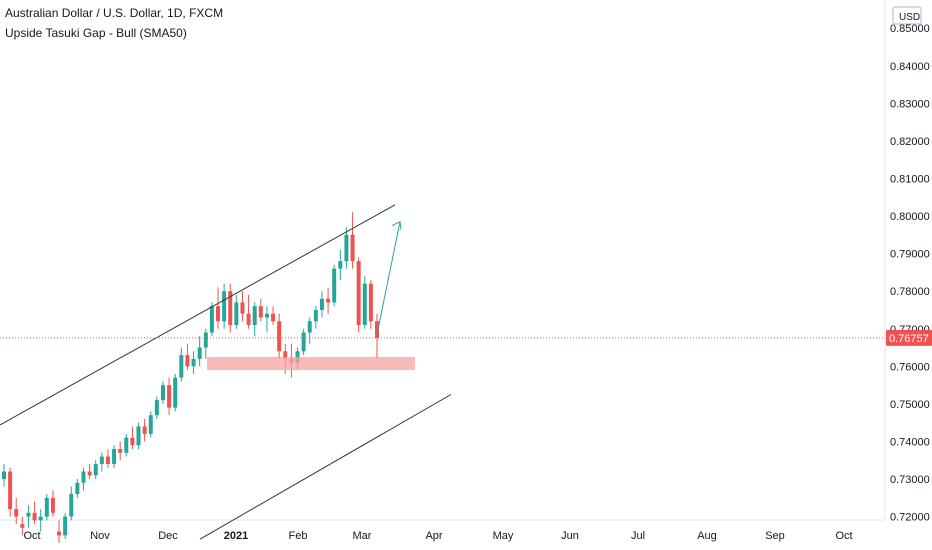 The height and width of the screenshot is (550, 932). Describe the element at coordinates (388, 278) in the screenshot. I see `projection-arrow` at that location.